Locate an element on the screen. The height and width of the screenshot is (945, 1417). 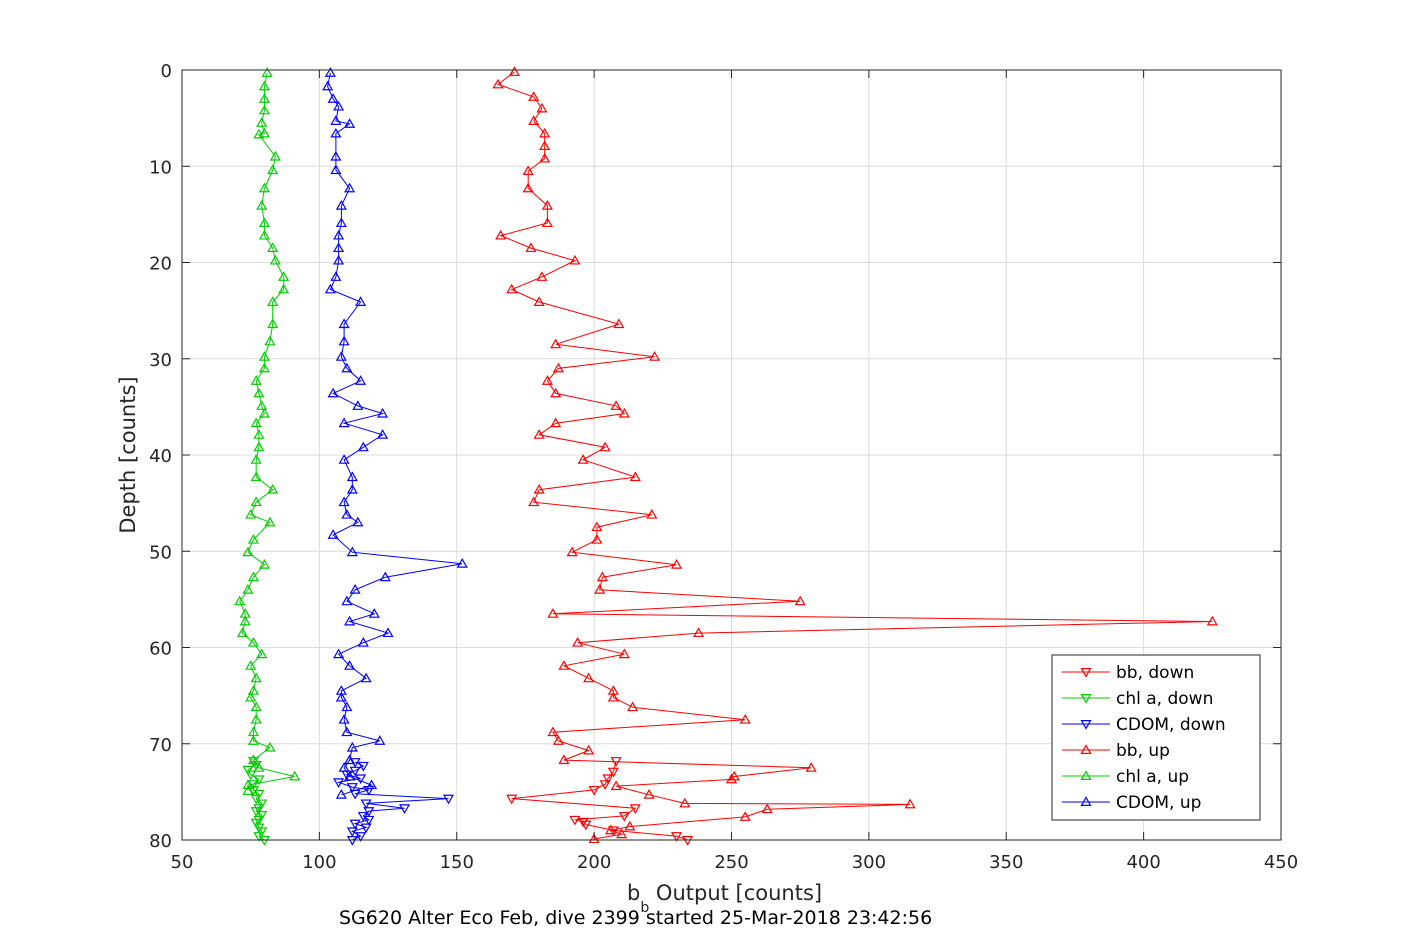
legend-item: chl a, down is located at coordinates (1137, 699).